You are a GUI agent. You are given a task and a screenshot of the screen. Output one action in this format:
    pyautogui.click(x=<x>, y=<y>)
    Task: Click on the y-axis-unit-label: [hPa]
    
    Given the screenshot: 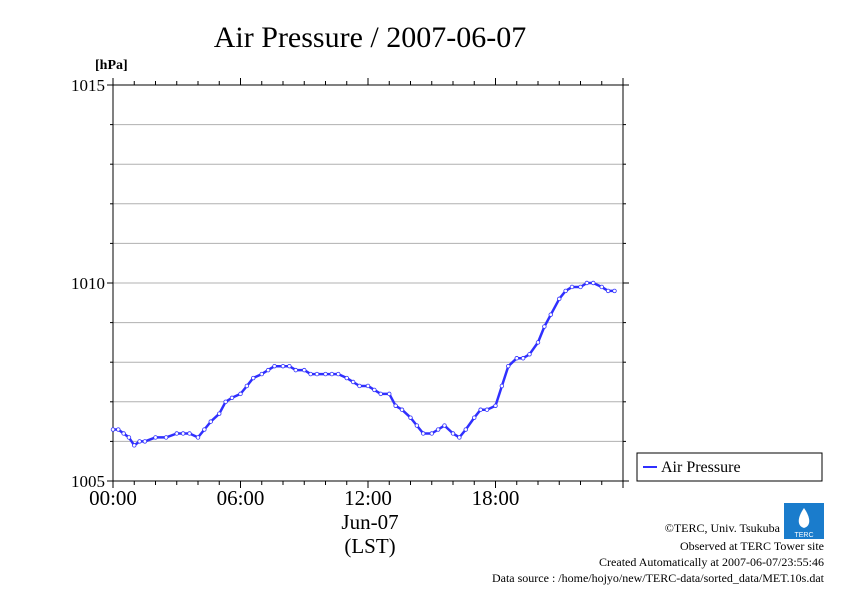 What is the action you would take?
    pyautogui.click(x=111, y=65)
    